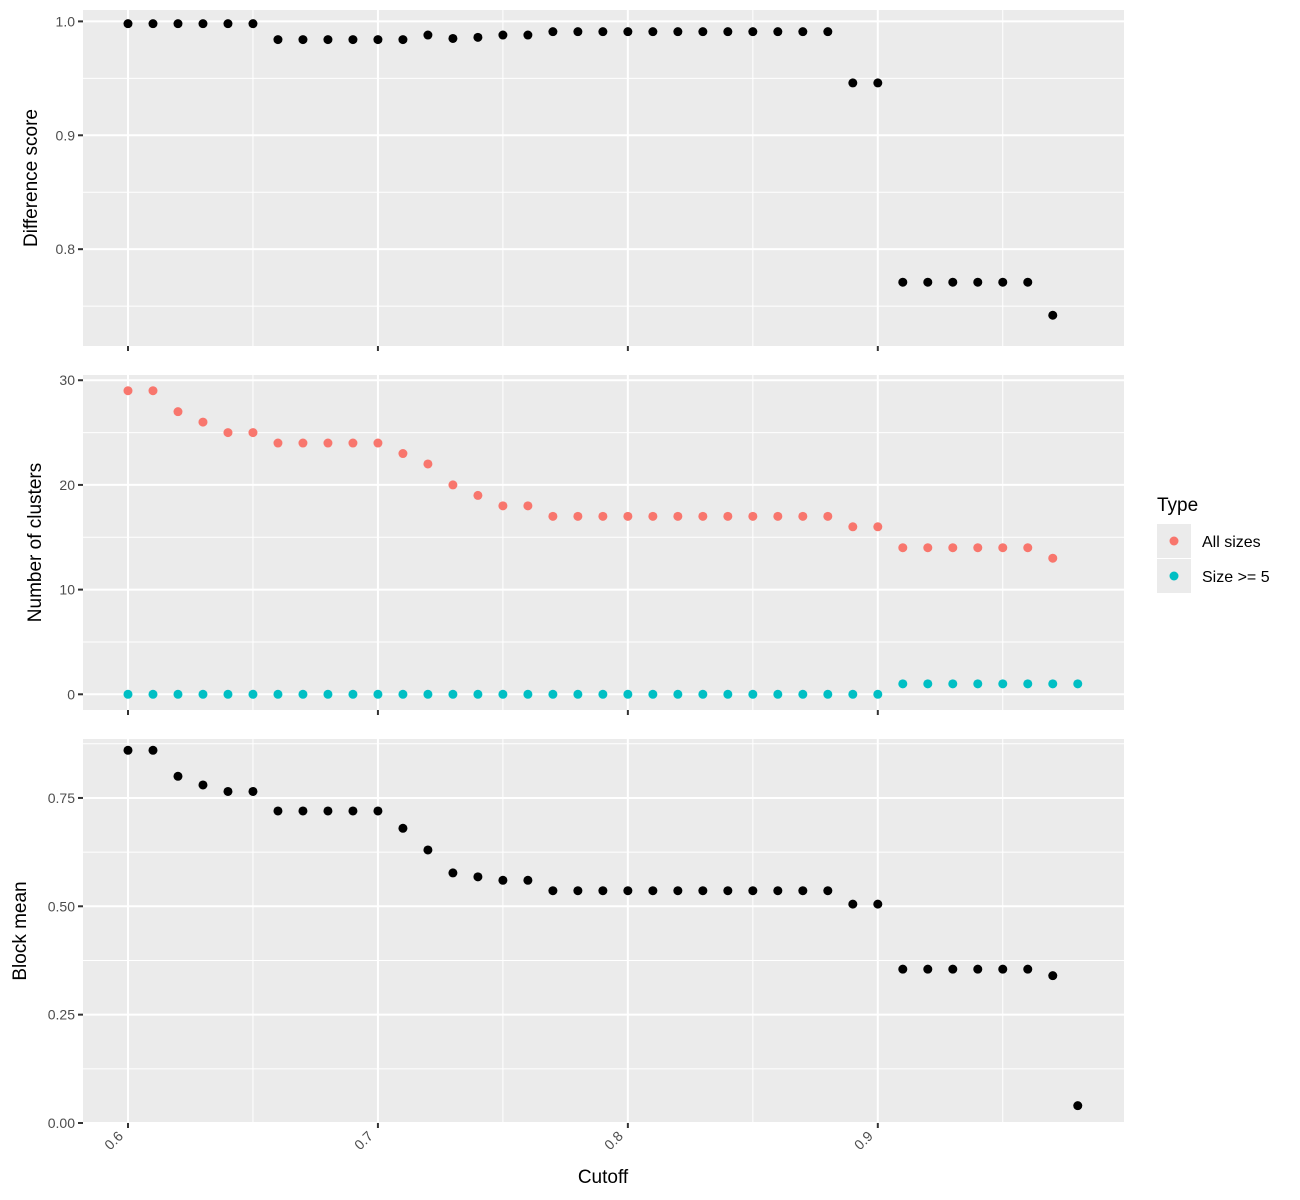  Describe the element at coordinates (113, 1140) in the screenshot. I see `x-tick-label: 0.6` at that location.